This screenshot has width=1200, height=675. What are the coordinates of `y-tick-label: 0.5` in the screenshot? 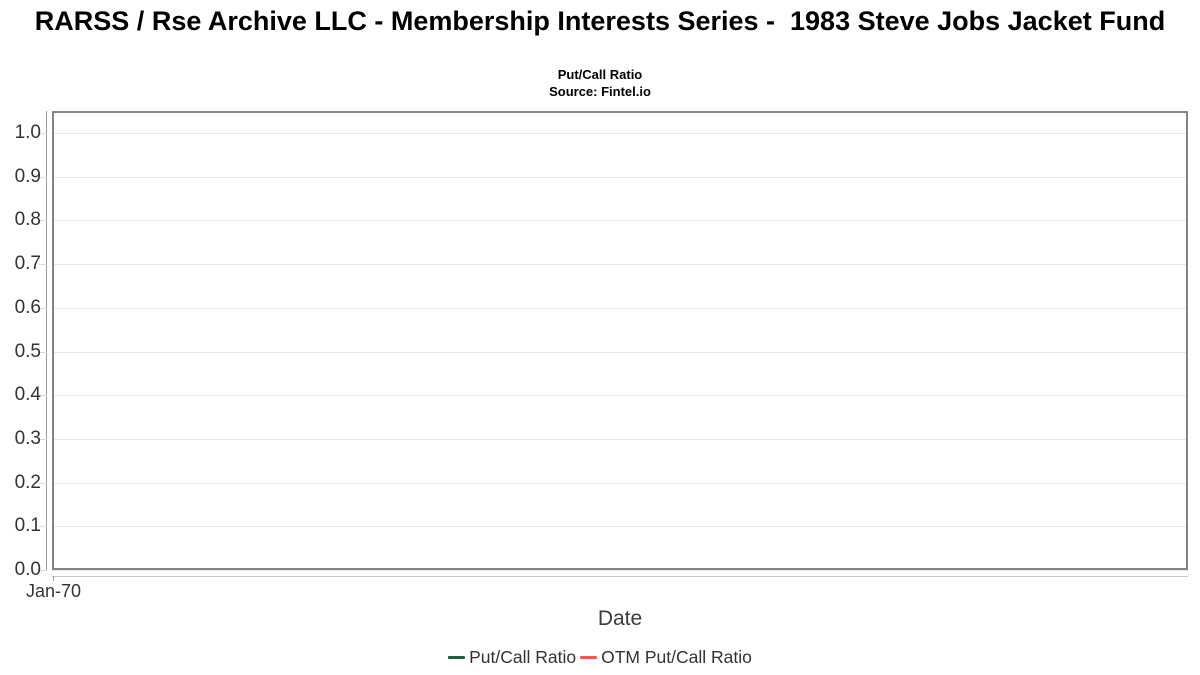 It's located at (27, 351).